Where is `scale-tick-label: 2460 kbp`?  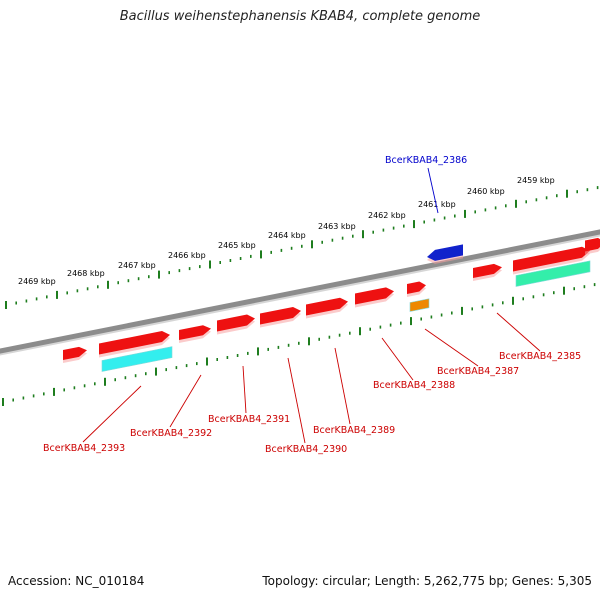 scale-tick-label: 2460 kbp is located at coordinates (486, 191).